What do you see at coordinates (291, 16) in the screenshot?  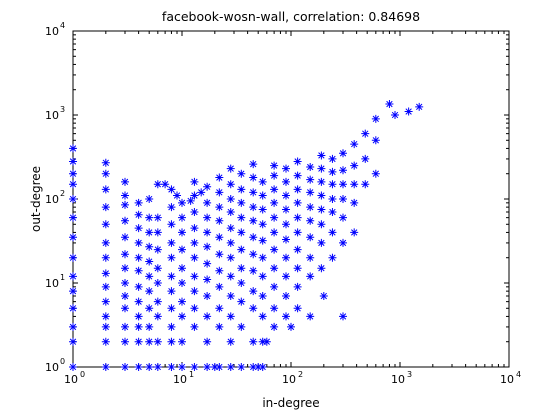 I see `chart-title: facebook-wosn-wall, correlation: 0.84698` at bounding box center [291, 16].